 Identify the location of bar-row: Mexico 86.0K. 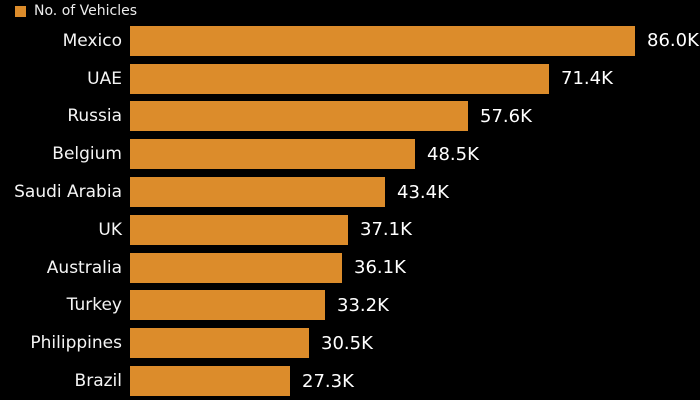
(350, 41).